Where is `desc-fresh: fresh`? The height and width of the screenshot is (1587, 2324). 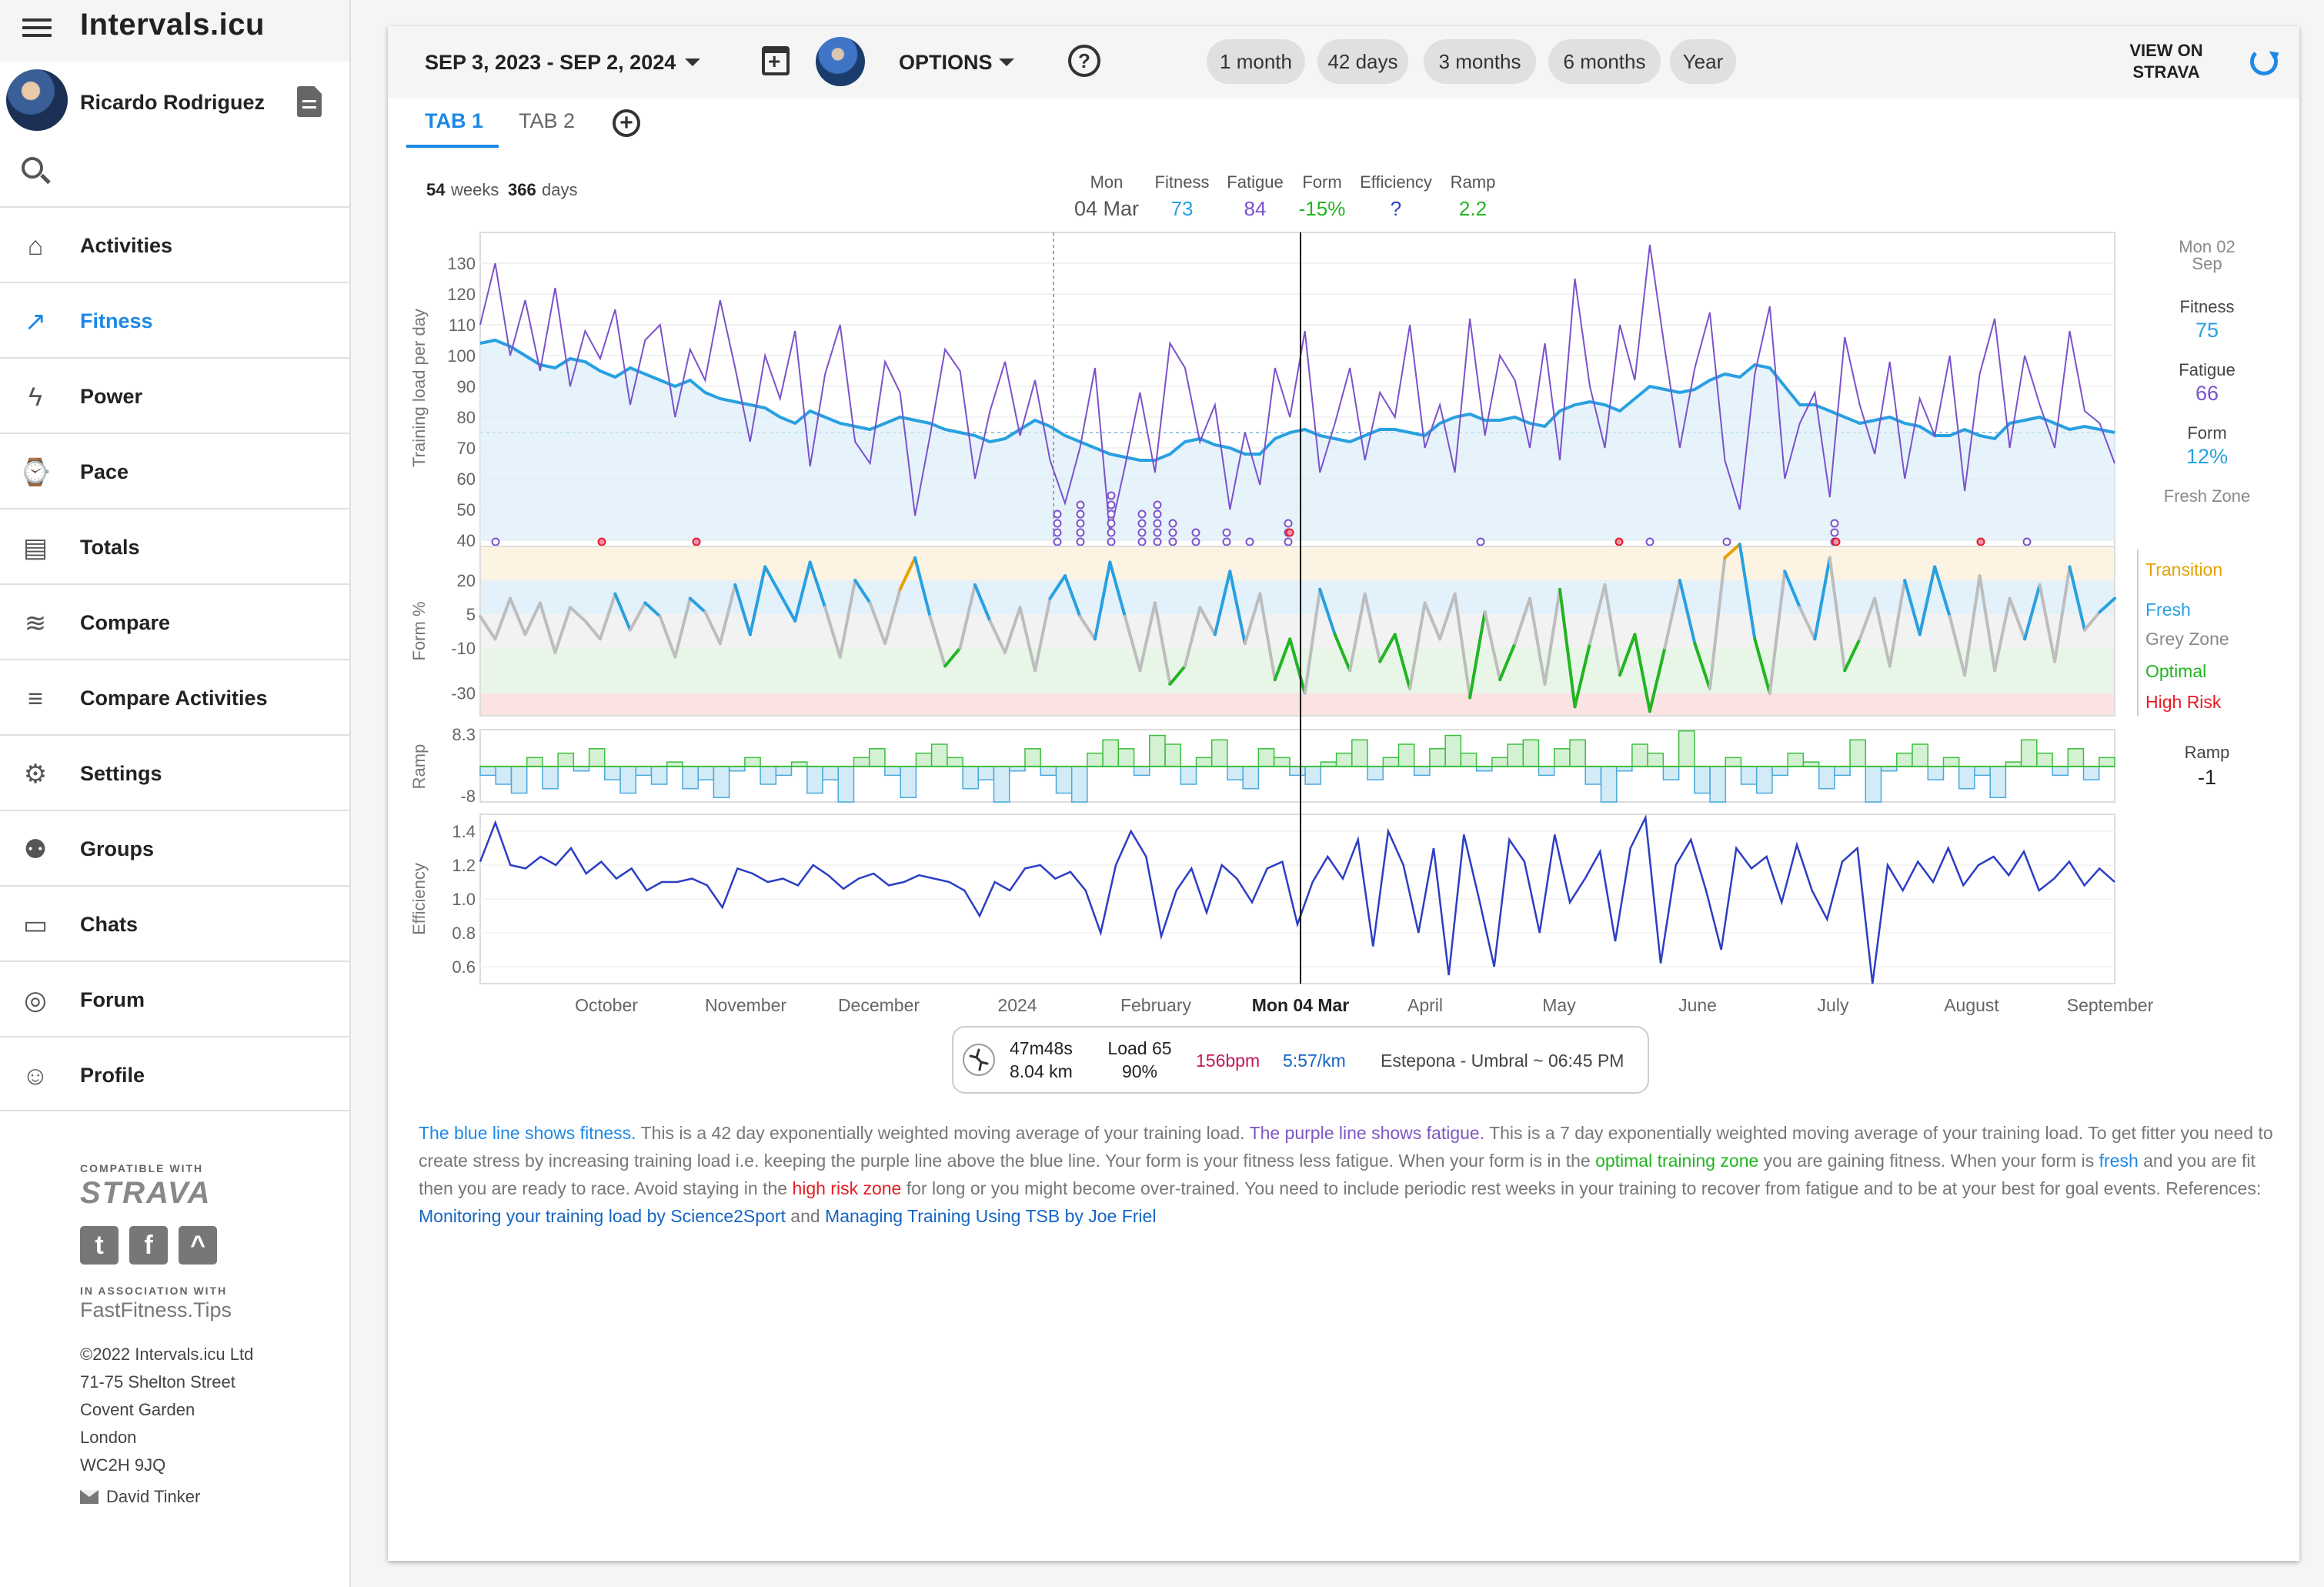
desc-fresh: fresh is located at coordinates (2119, 1161).